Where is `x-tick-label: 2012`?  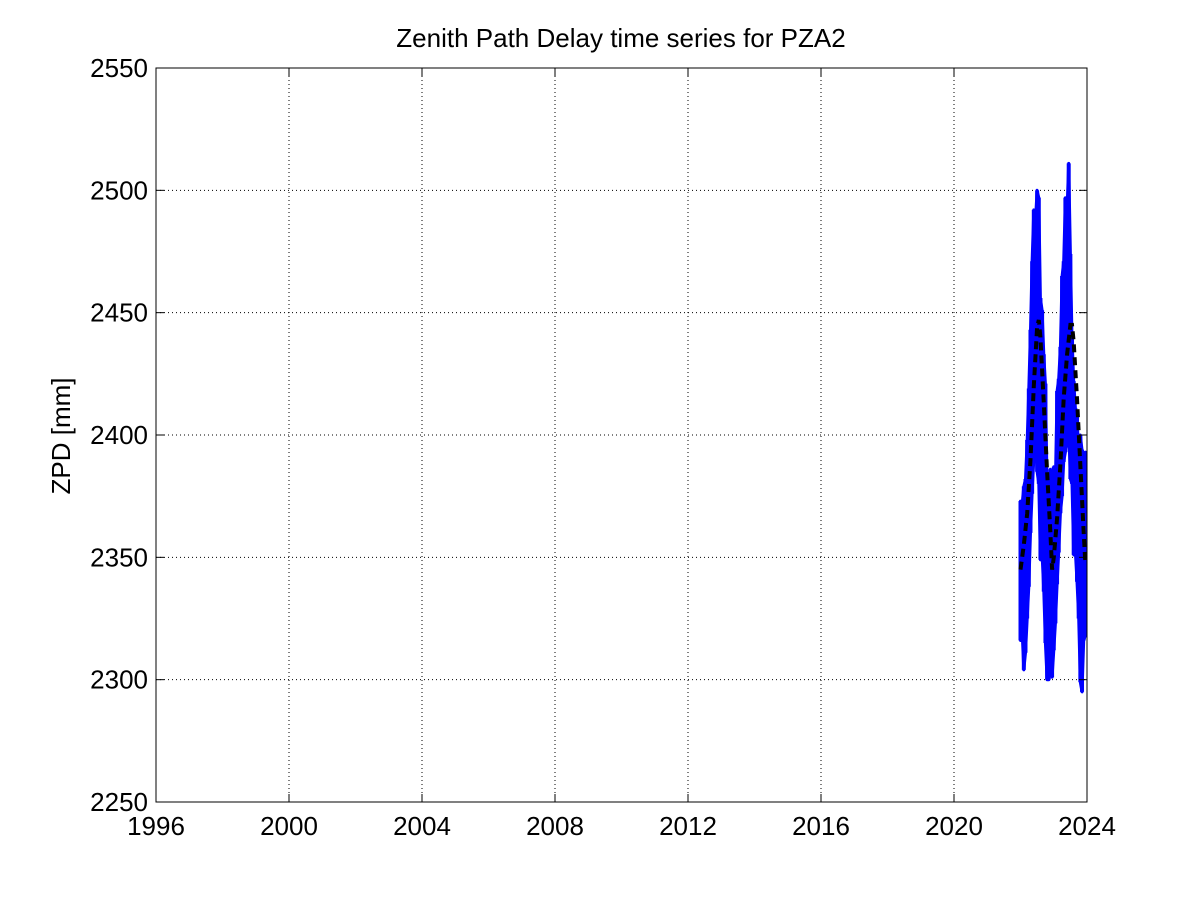
x-tick-label: 2012 is located at coordinates (688, 826).